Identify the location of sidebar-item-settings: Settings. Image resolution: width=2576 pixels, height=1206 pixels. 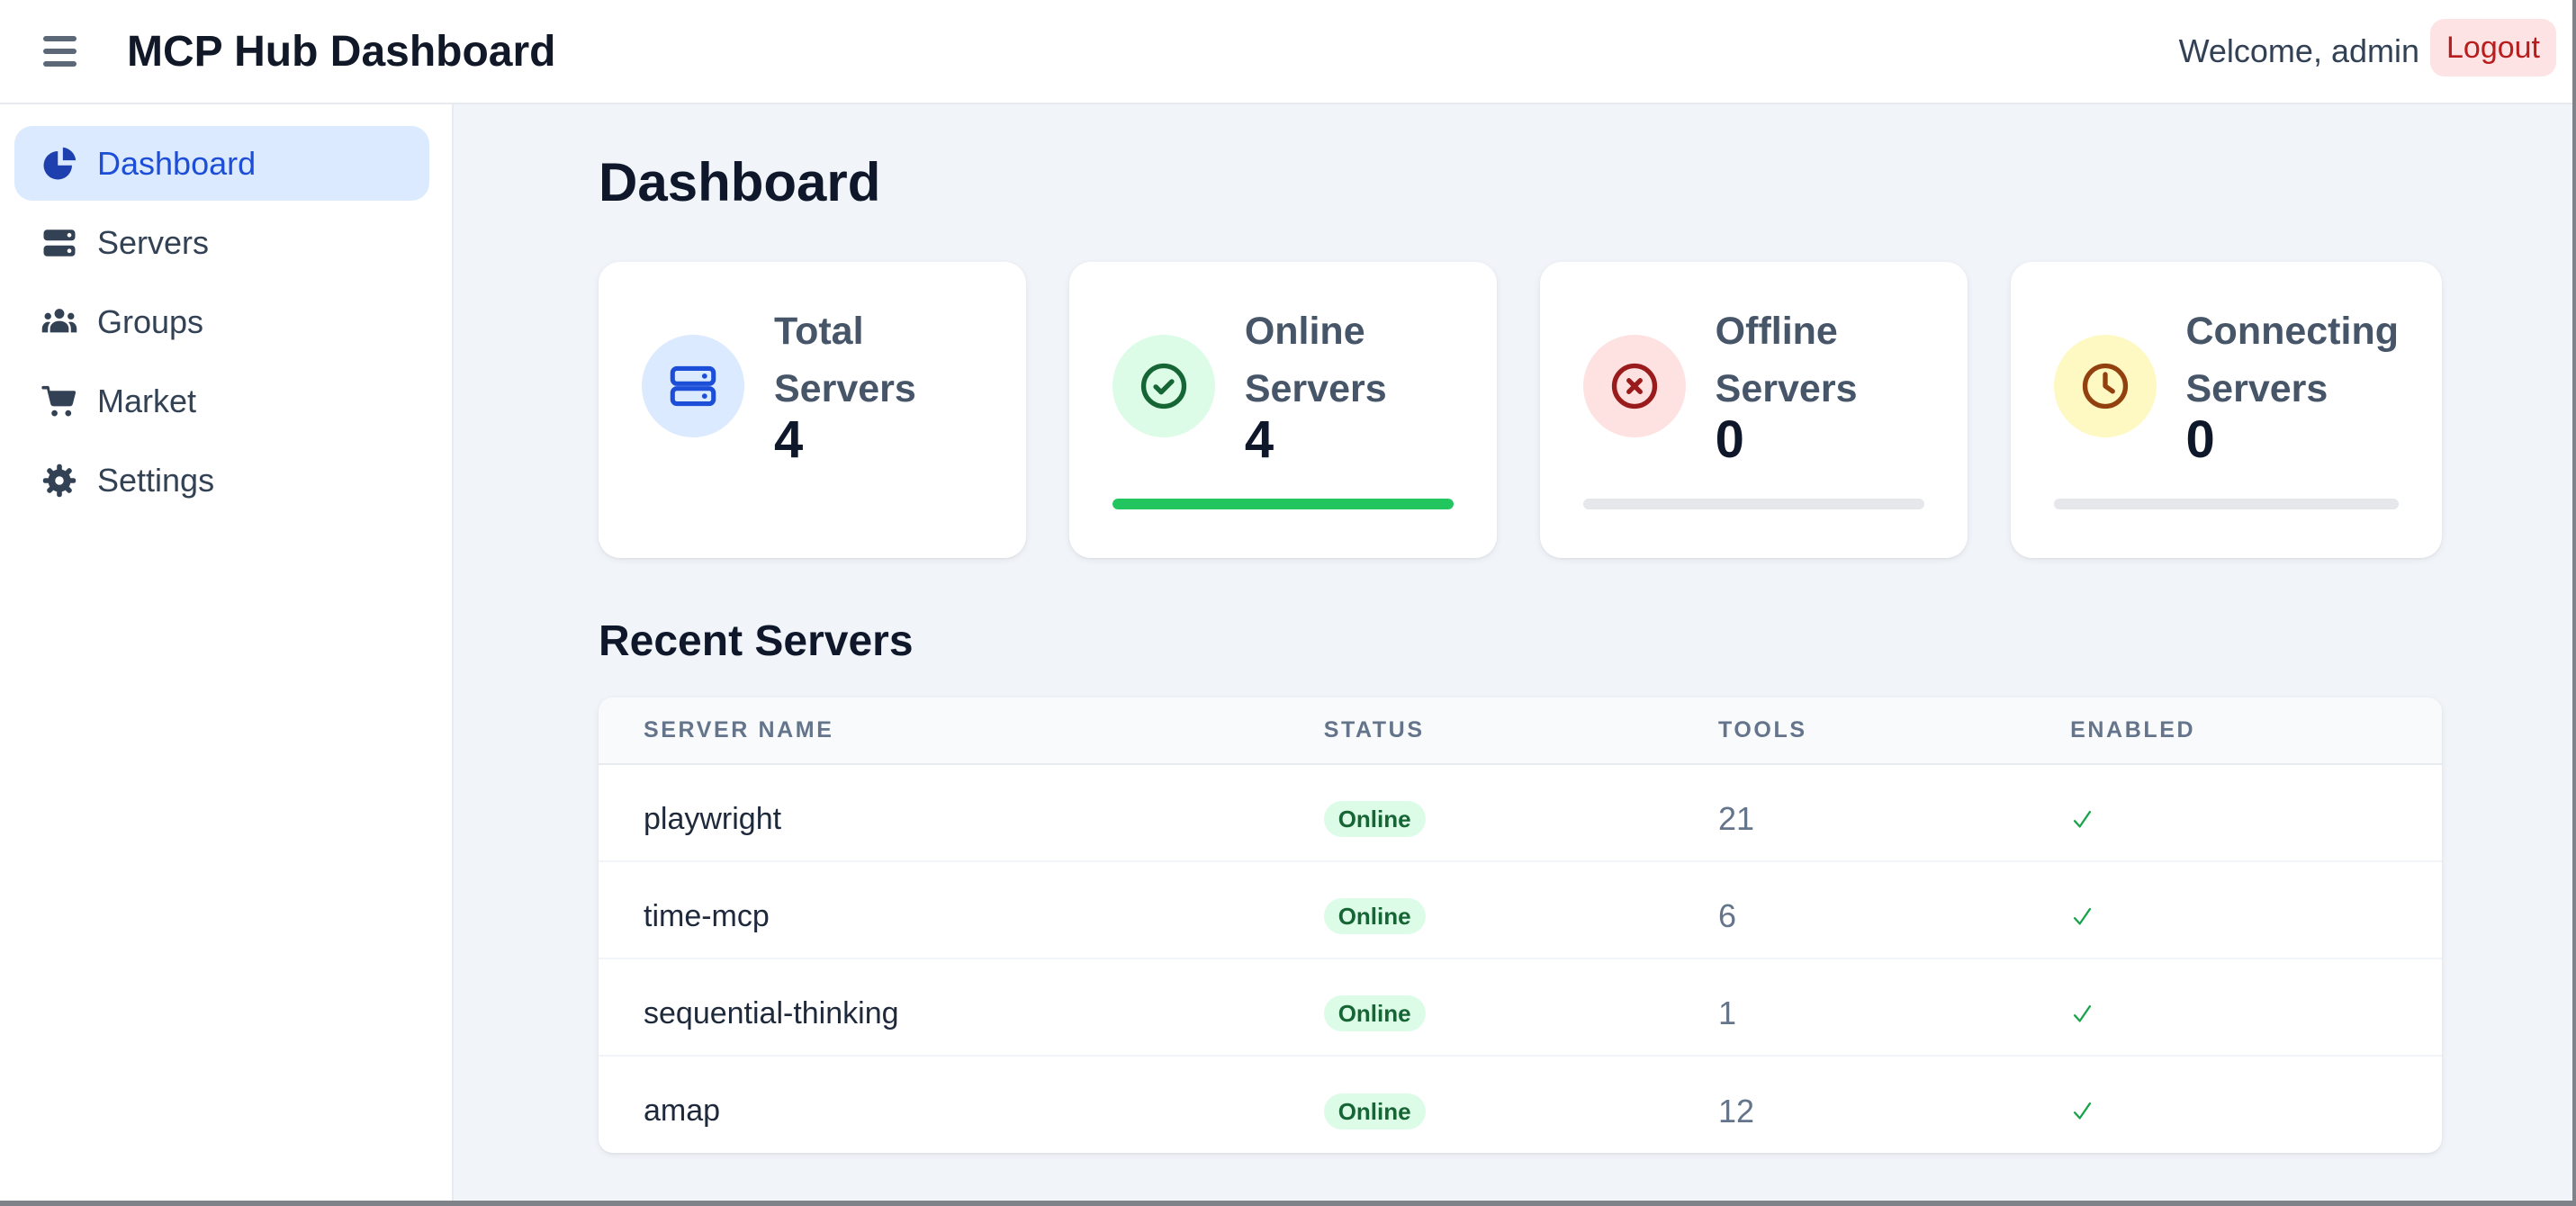
(221, 481).